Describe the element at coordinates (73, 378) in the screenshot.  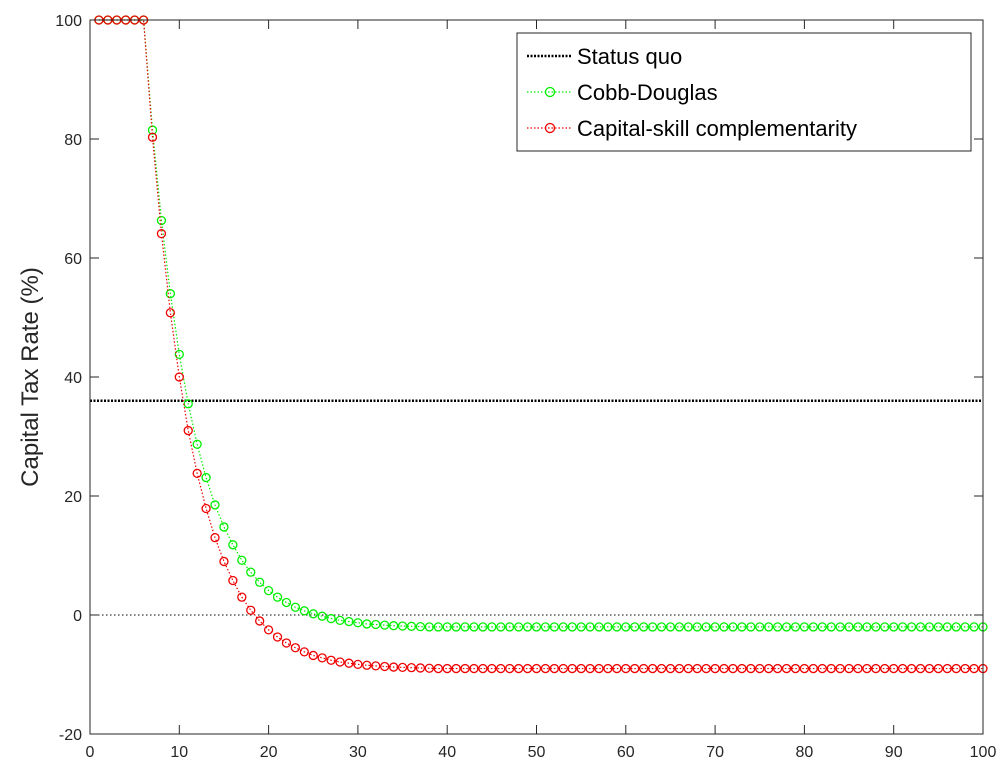
I see `y-tick-label: 40` at that location.